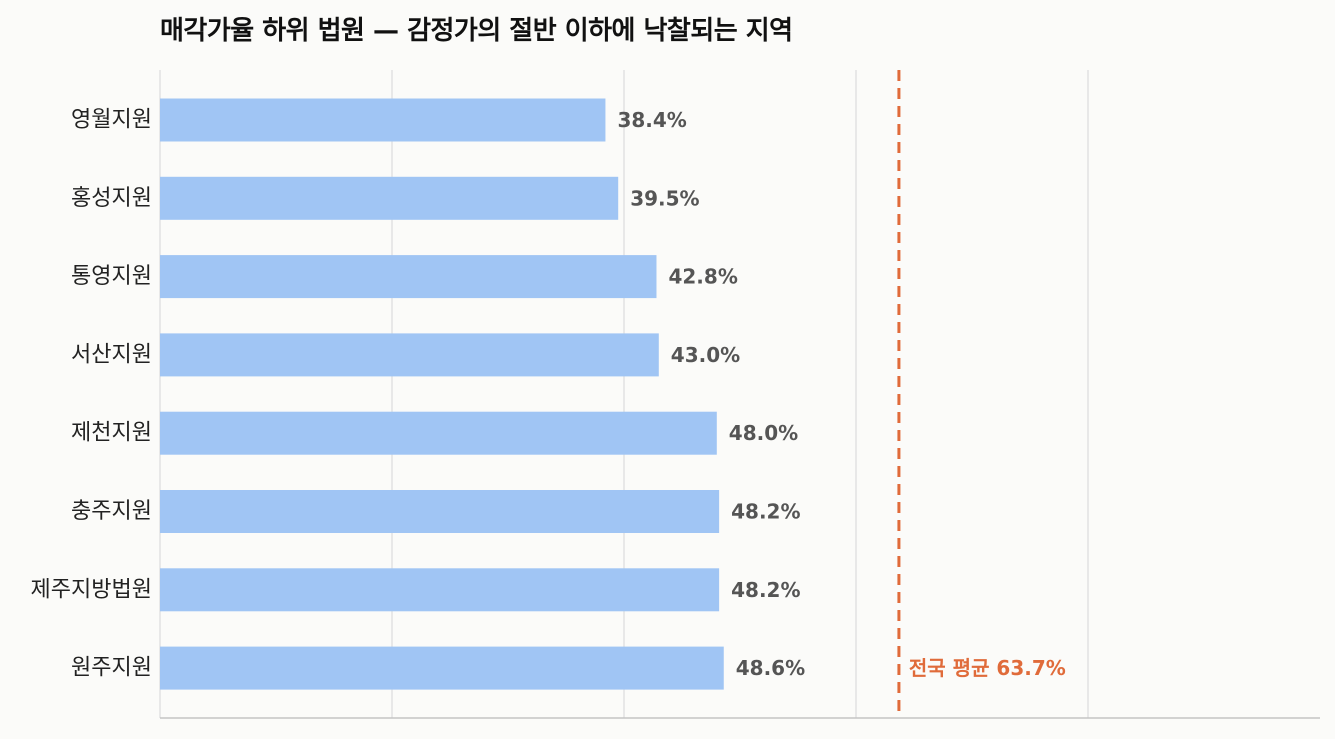 Image resolution: width=1335 pixels, height=739 pixels. Describe the element at coordinates (111, 120) in the screenshot. I see `y-tick-label: 영월지원` at that location.